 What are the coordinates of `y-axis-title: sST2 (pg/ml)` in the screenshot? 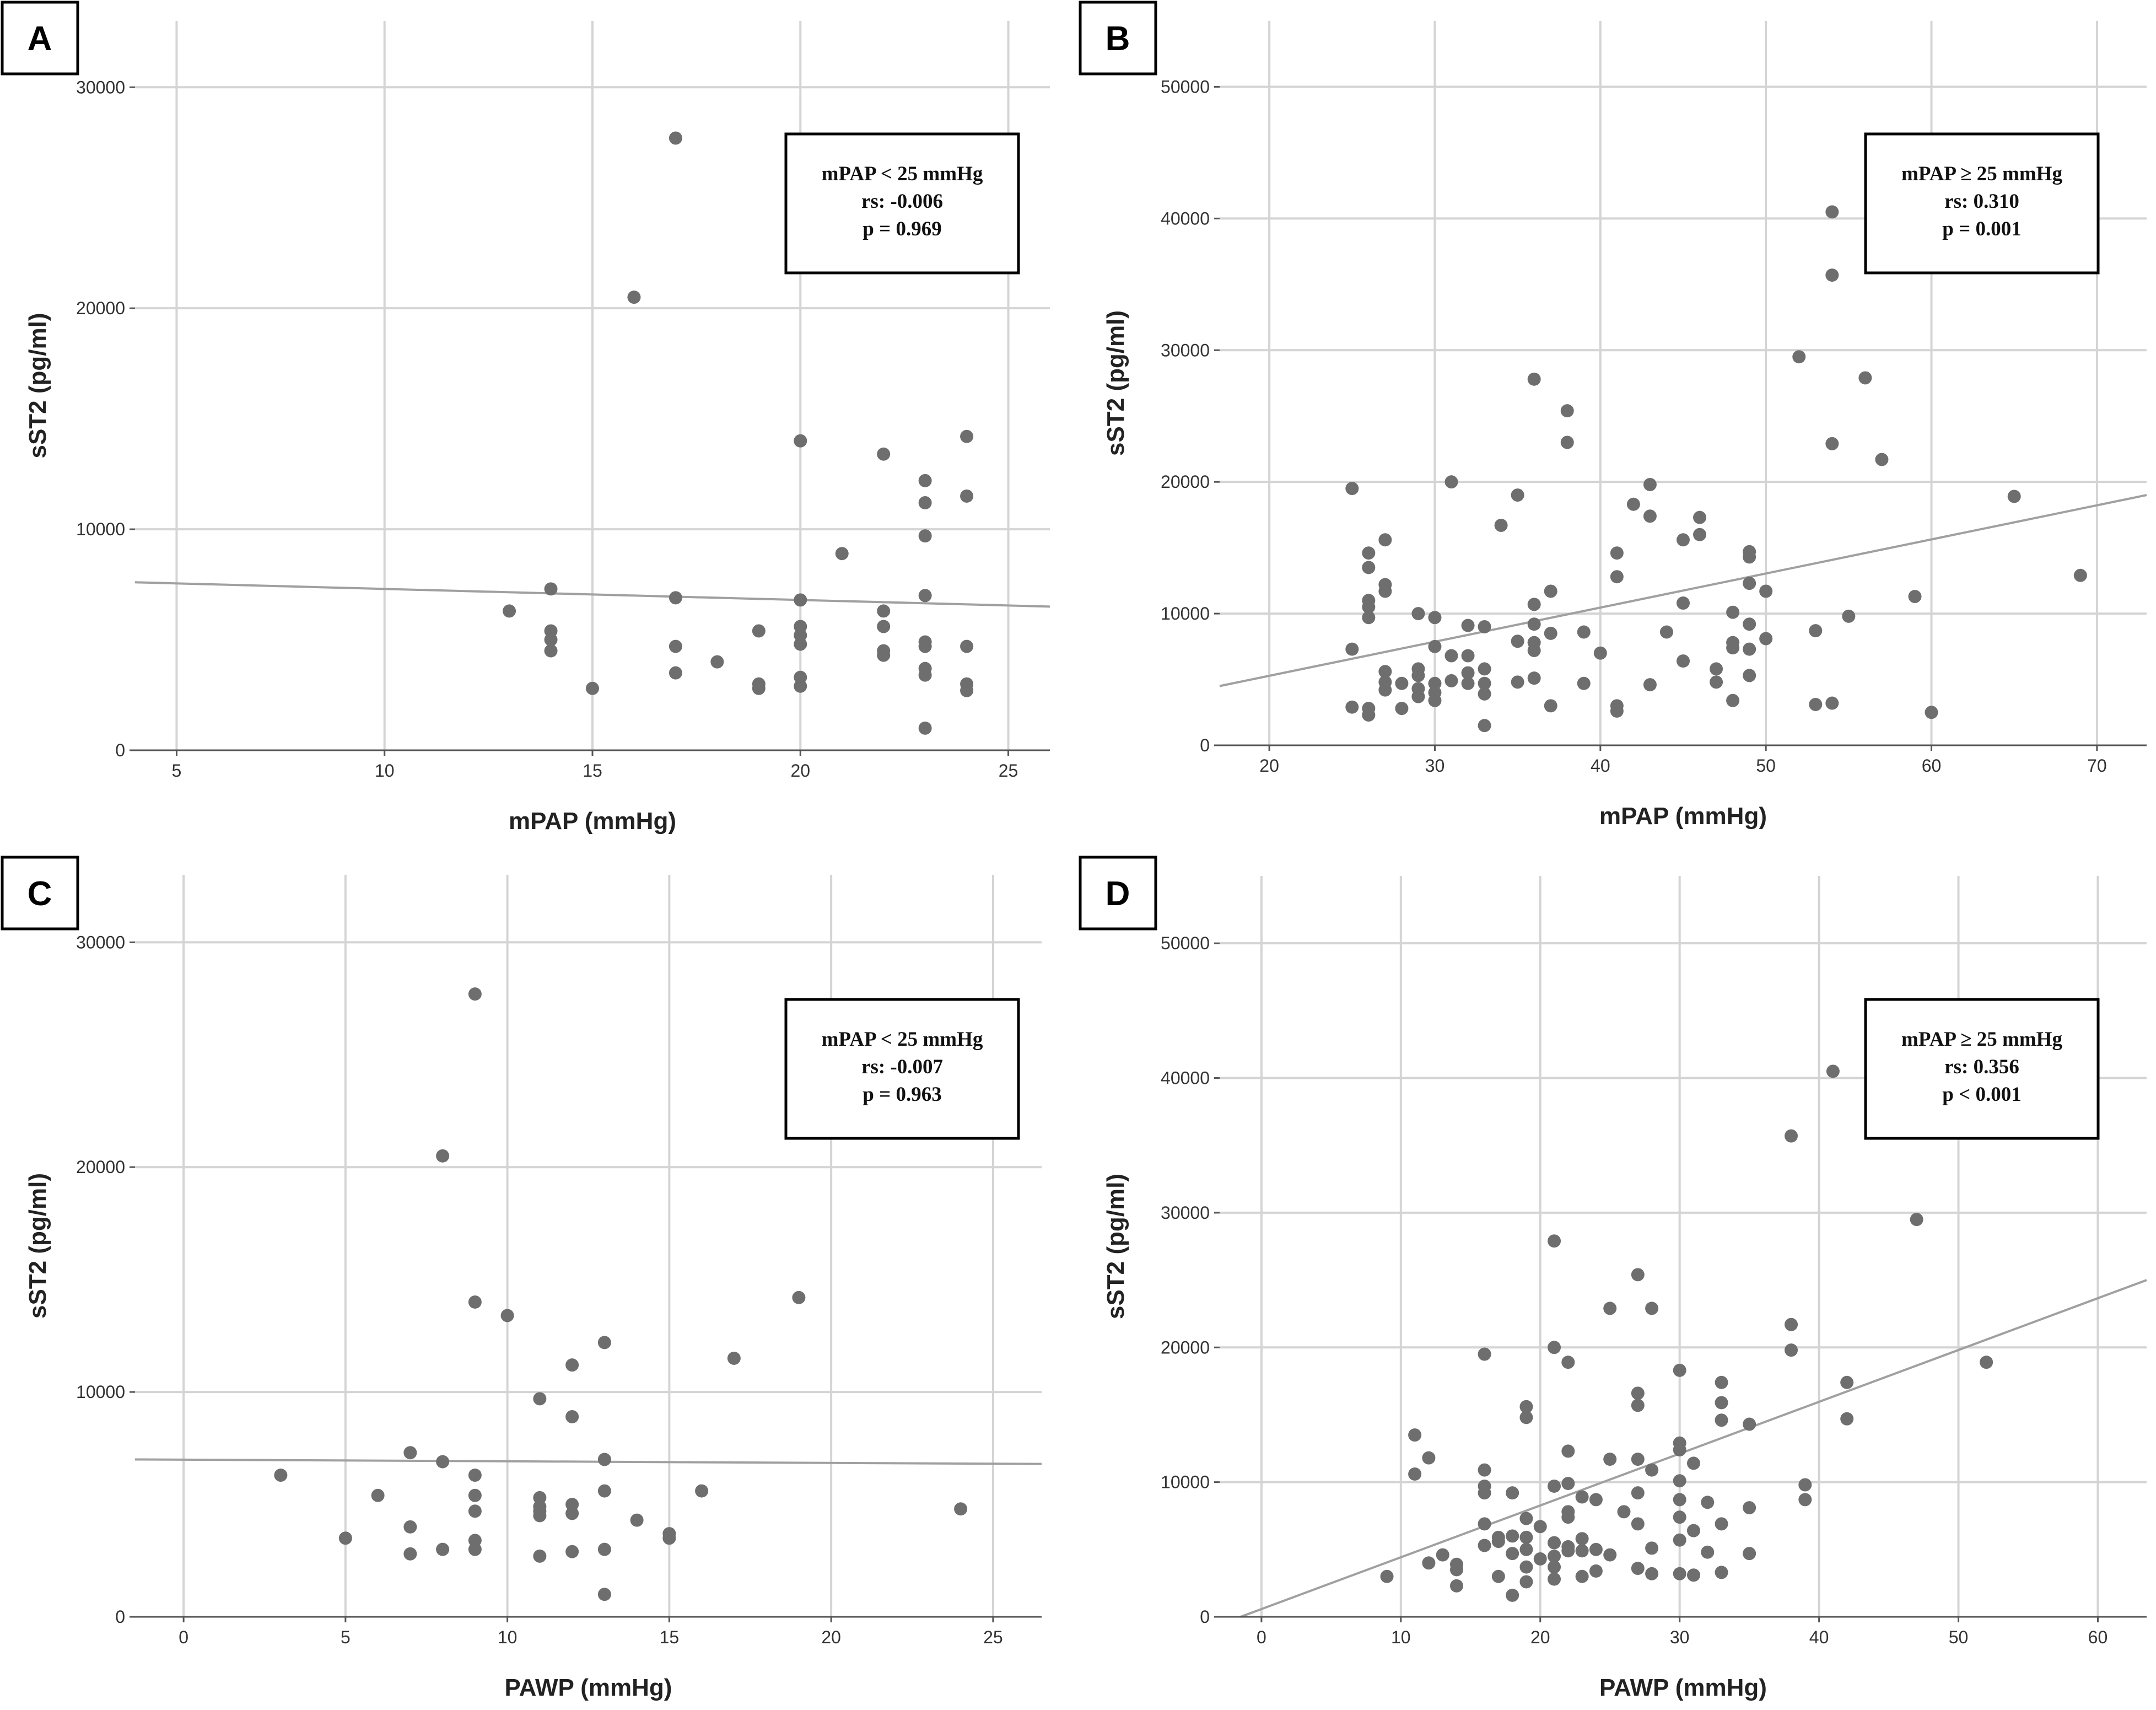 It's located at (37, 385).